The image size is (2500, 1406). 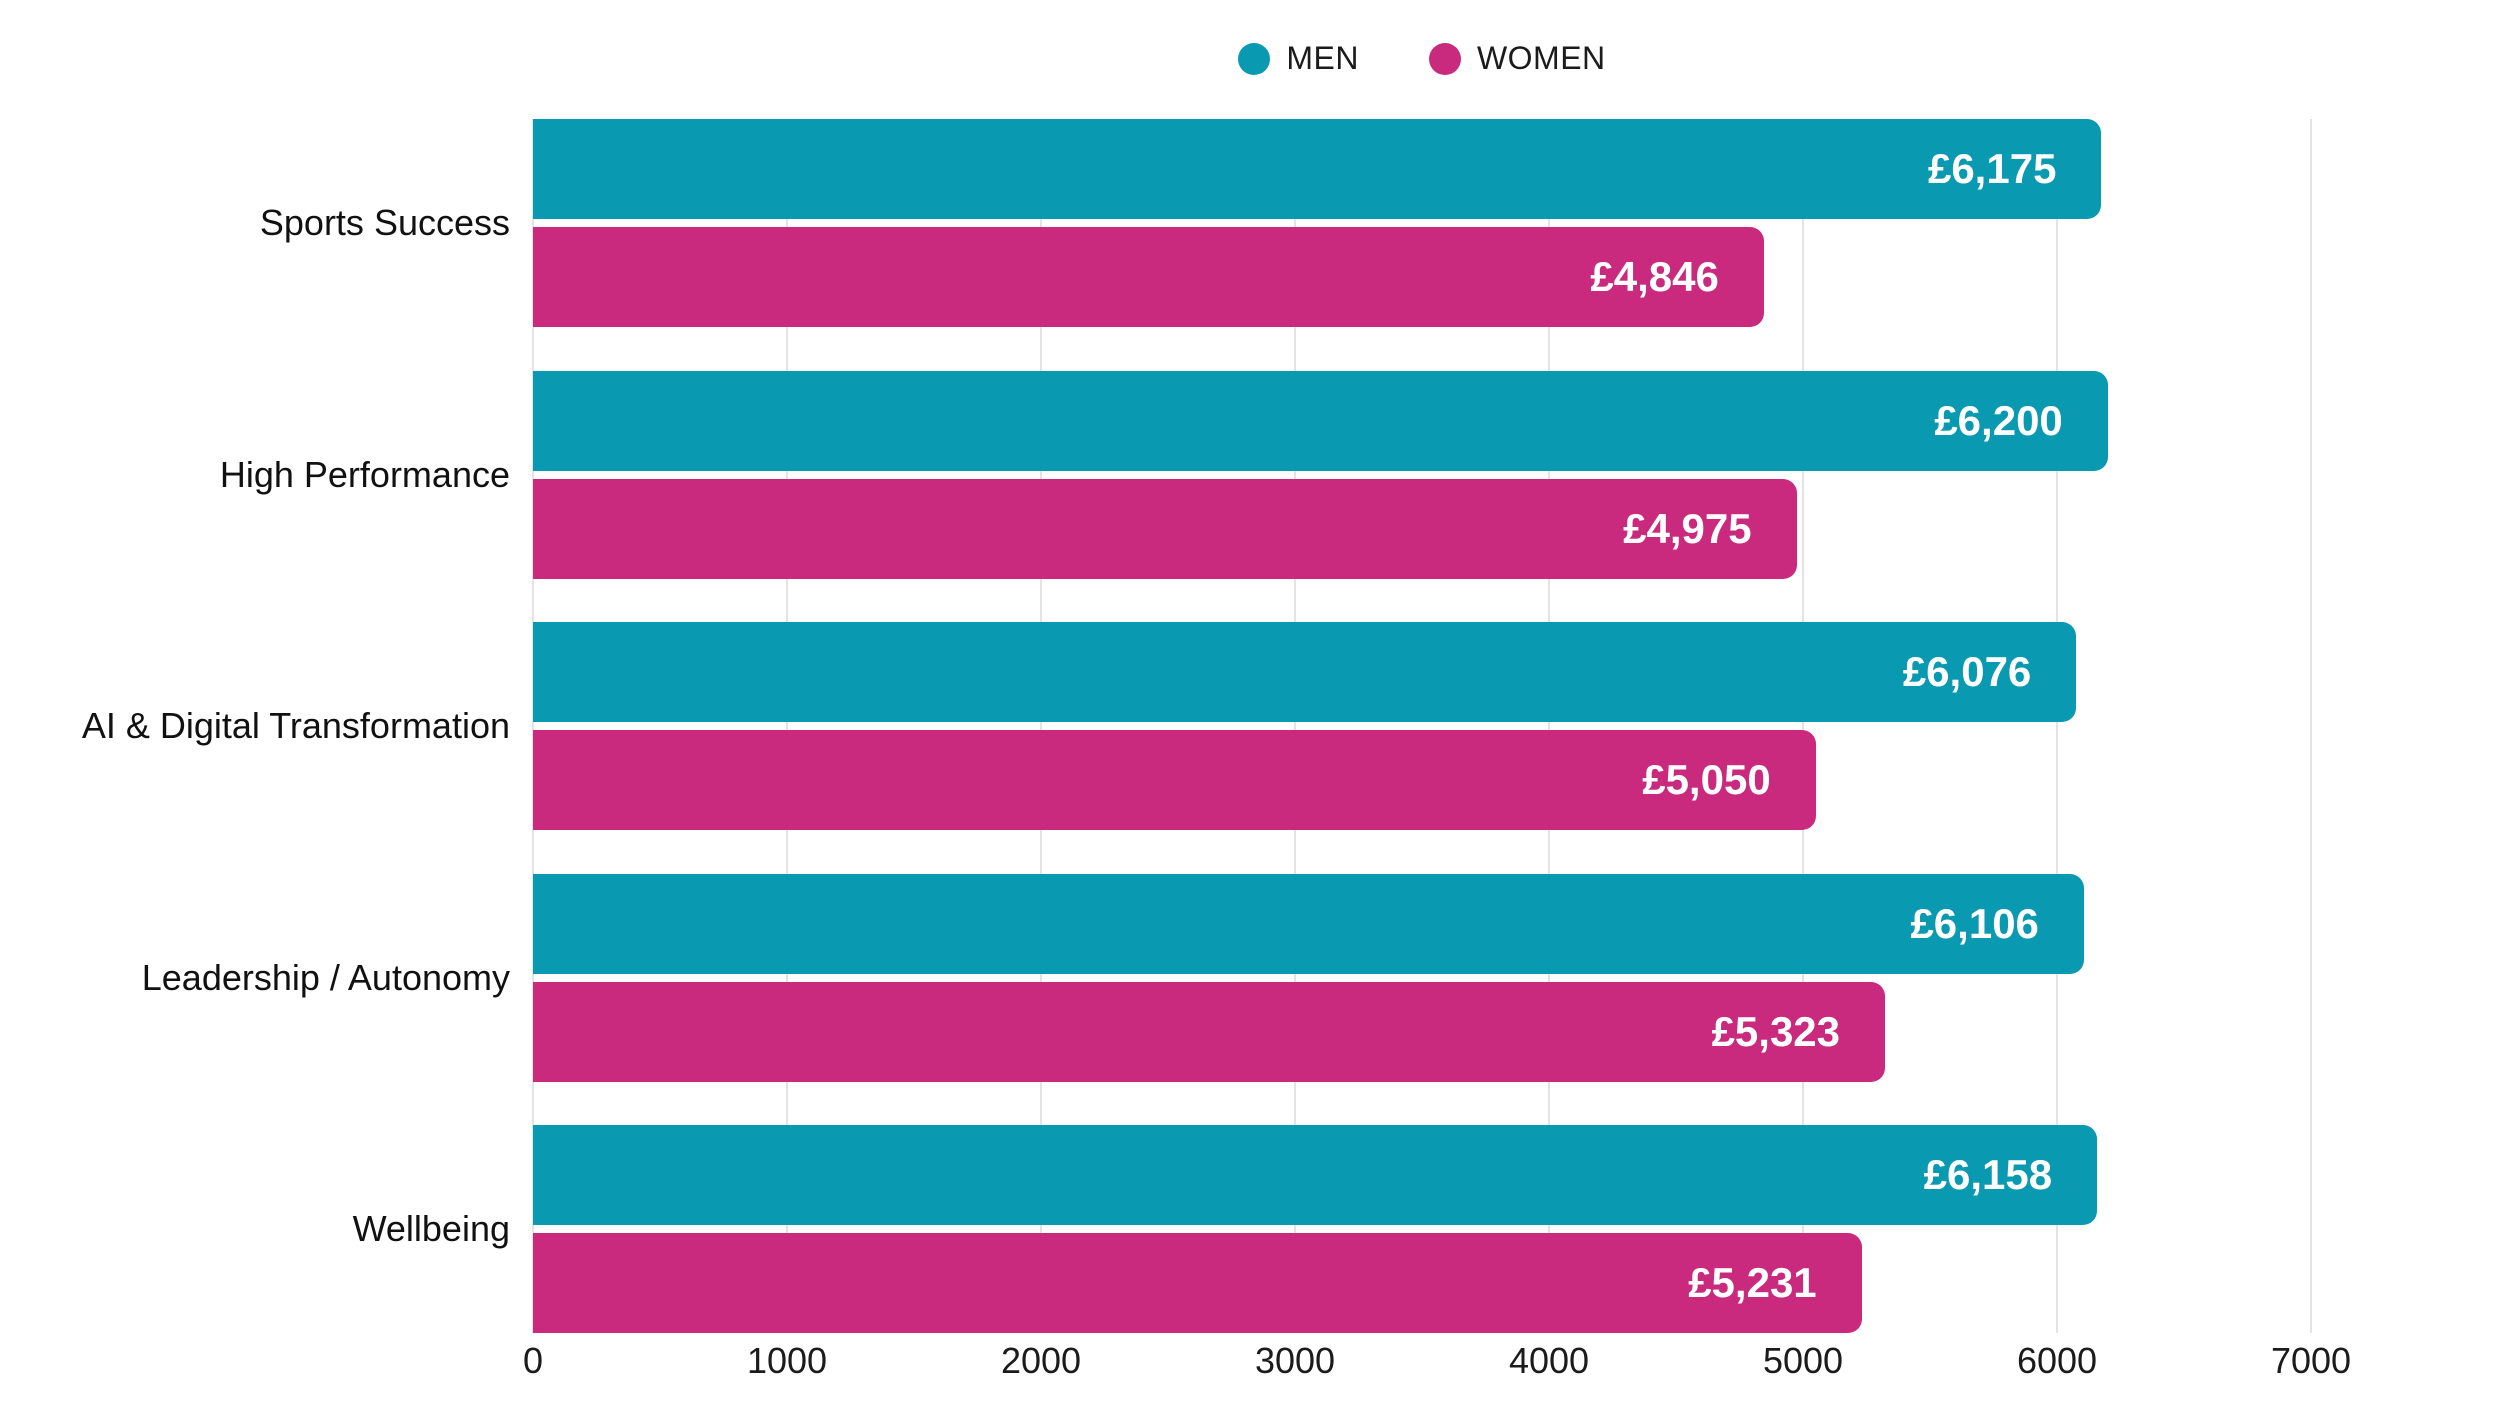 What do you see at coordinates (1998, 420) in the screenshot?
I see `bar-value-label: £6,200` at bounding box center [1998, 420].